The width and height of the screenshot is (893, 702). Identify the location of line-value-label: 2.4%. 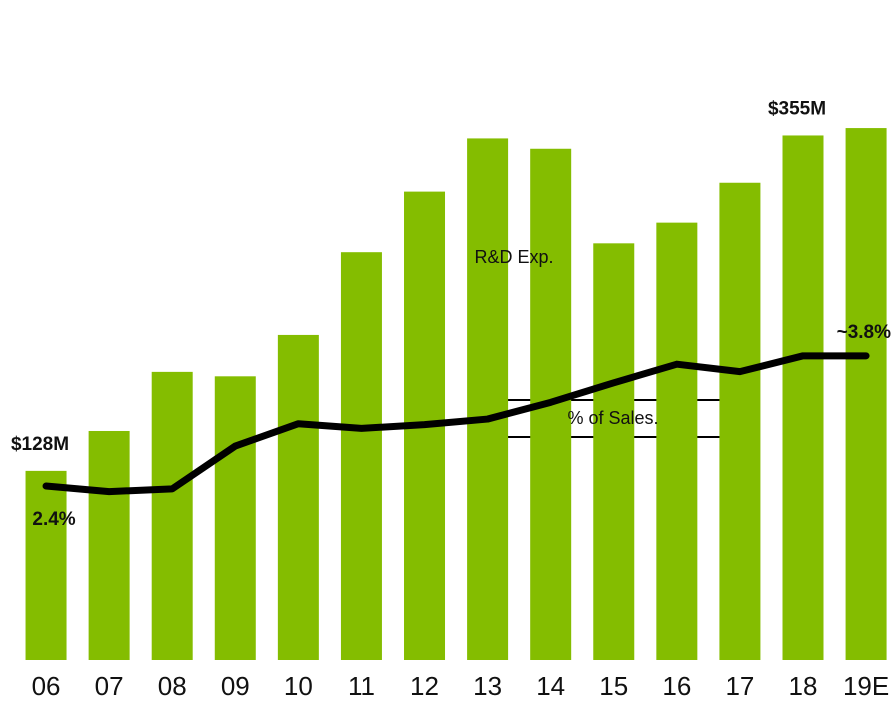
(53, 519).